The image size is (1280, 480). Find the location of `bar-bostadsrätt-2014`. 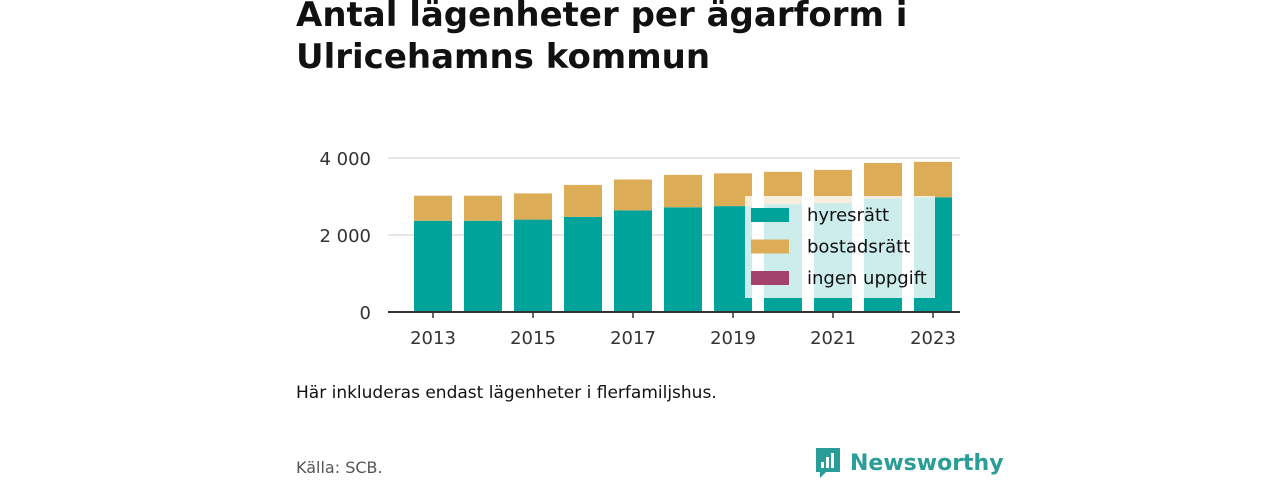

bar-bostadsrätt-2014 is located at coordinates (483, 208).